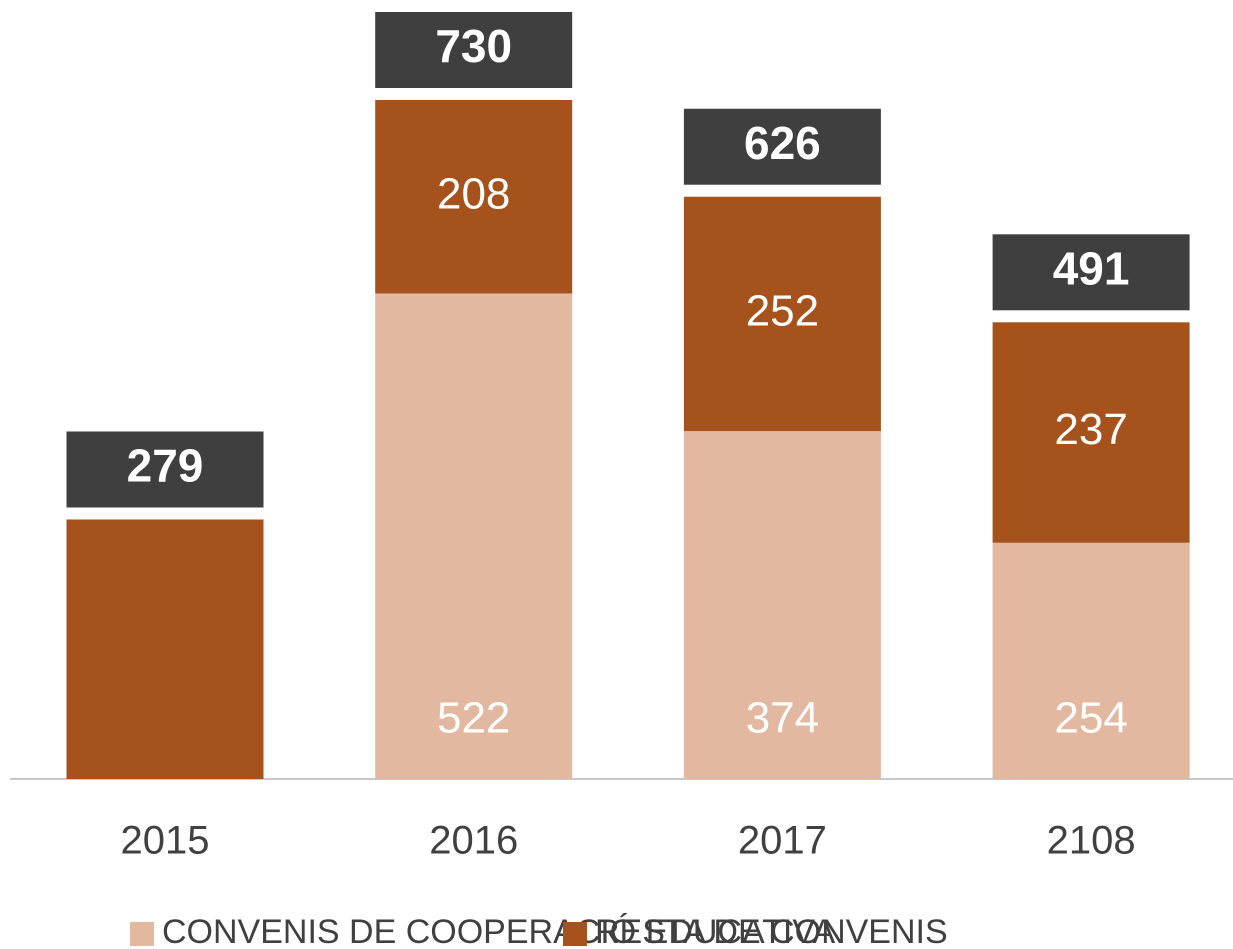 Image resolution: width=1233 pixels, height=949 pixels. I want to click on segment-label: 374, so click(782, 718).